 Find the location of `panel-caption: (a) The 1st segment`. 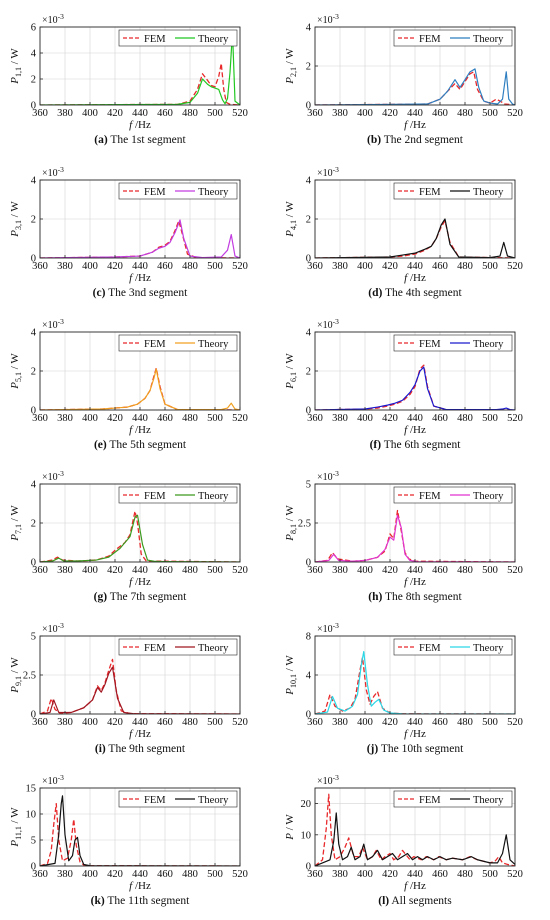

panel-caption: (a) The 1st segment is located at coordinates (140, 140).